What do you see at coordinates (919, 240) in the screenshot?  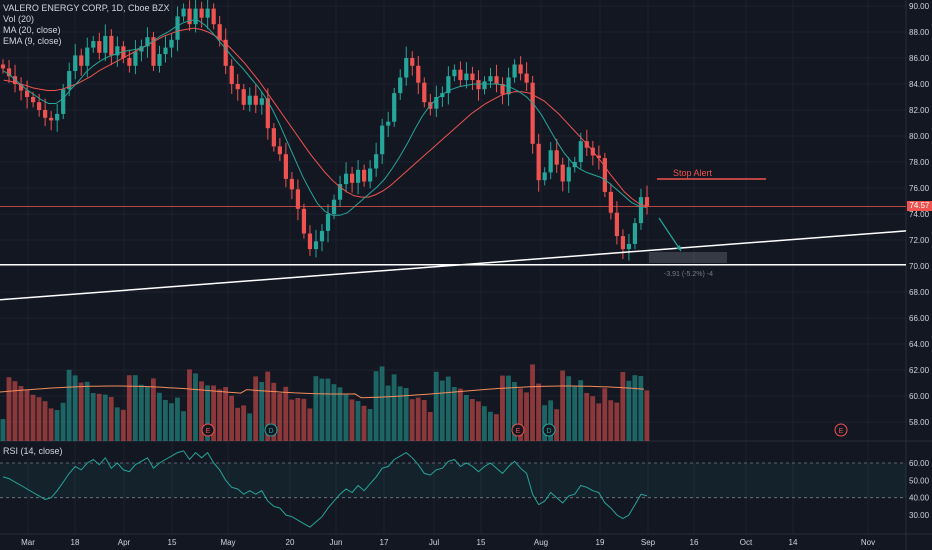 I see `price-tick-label: 72.00` at bounding box center [919, 240].